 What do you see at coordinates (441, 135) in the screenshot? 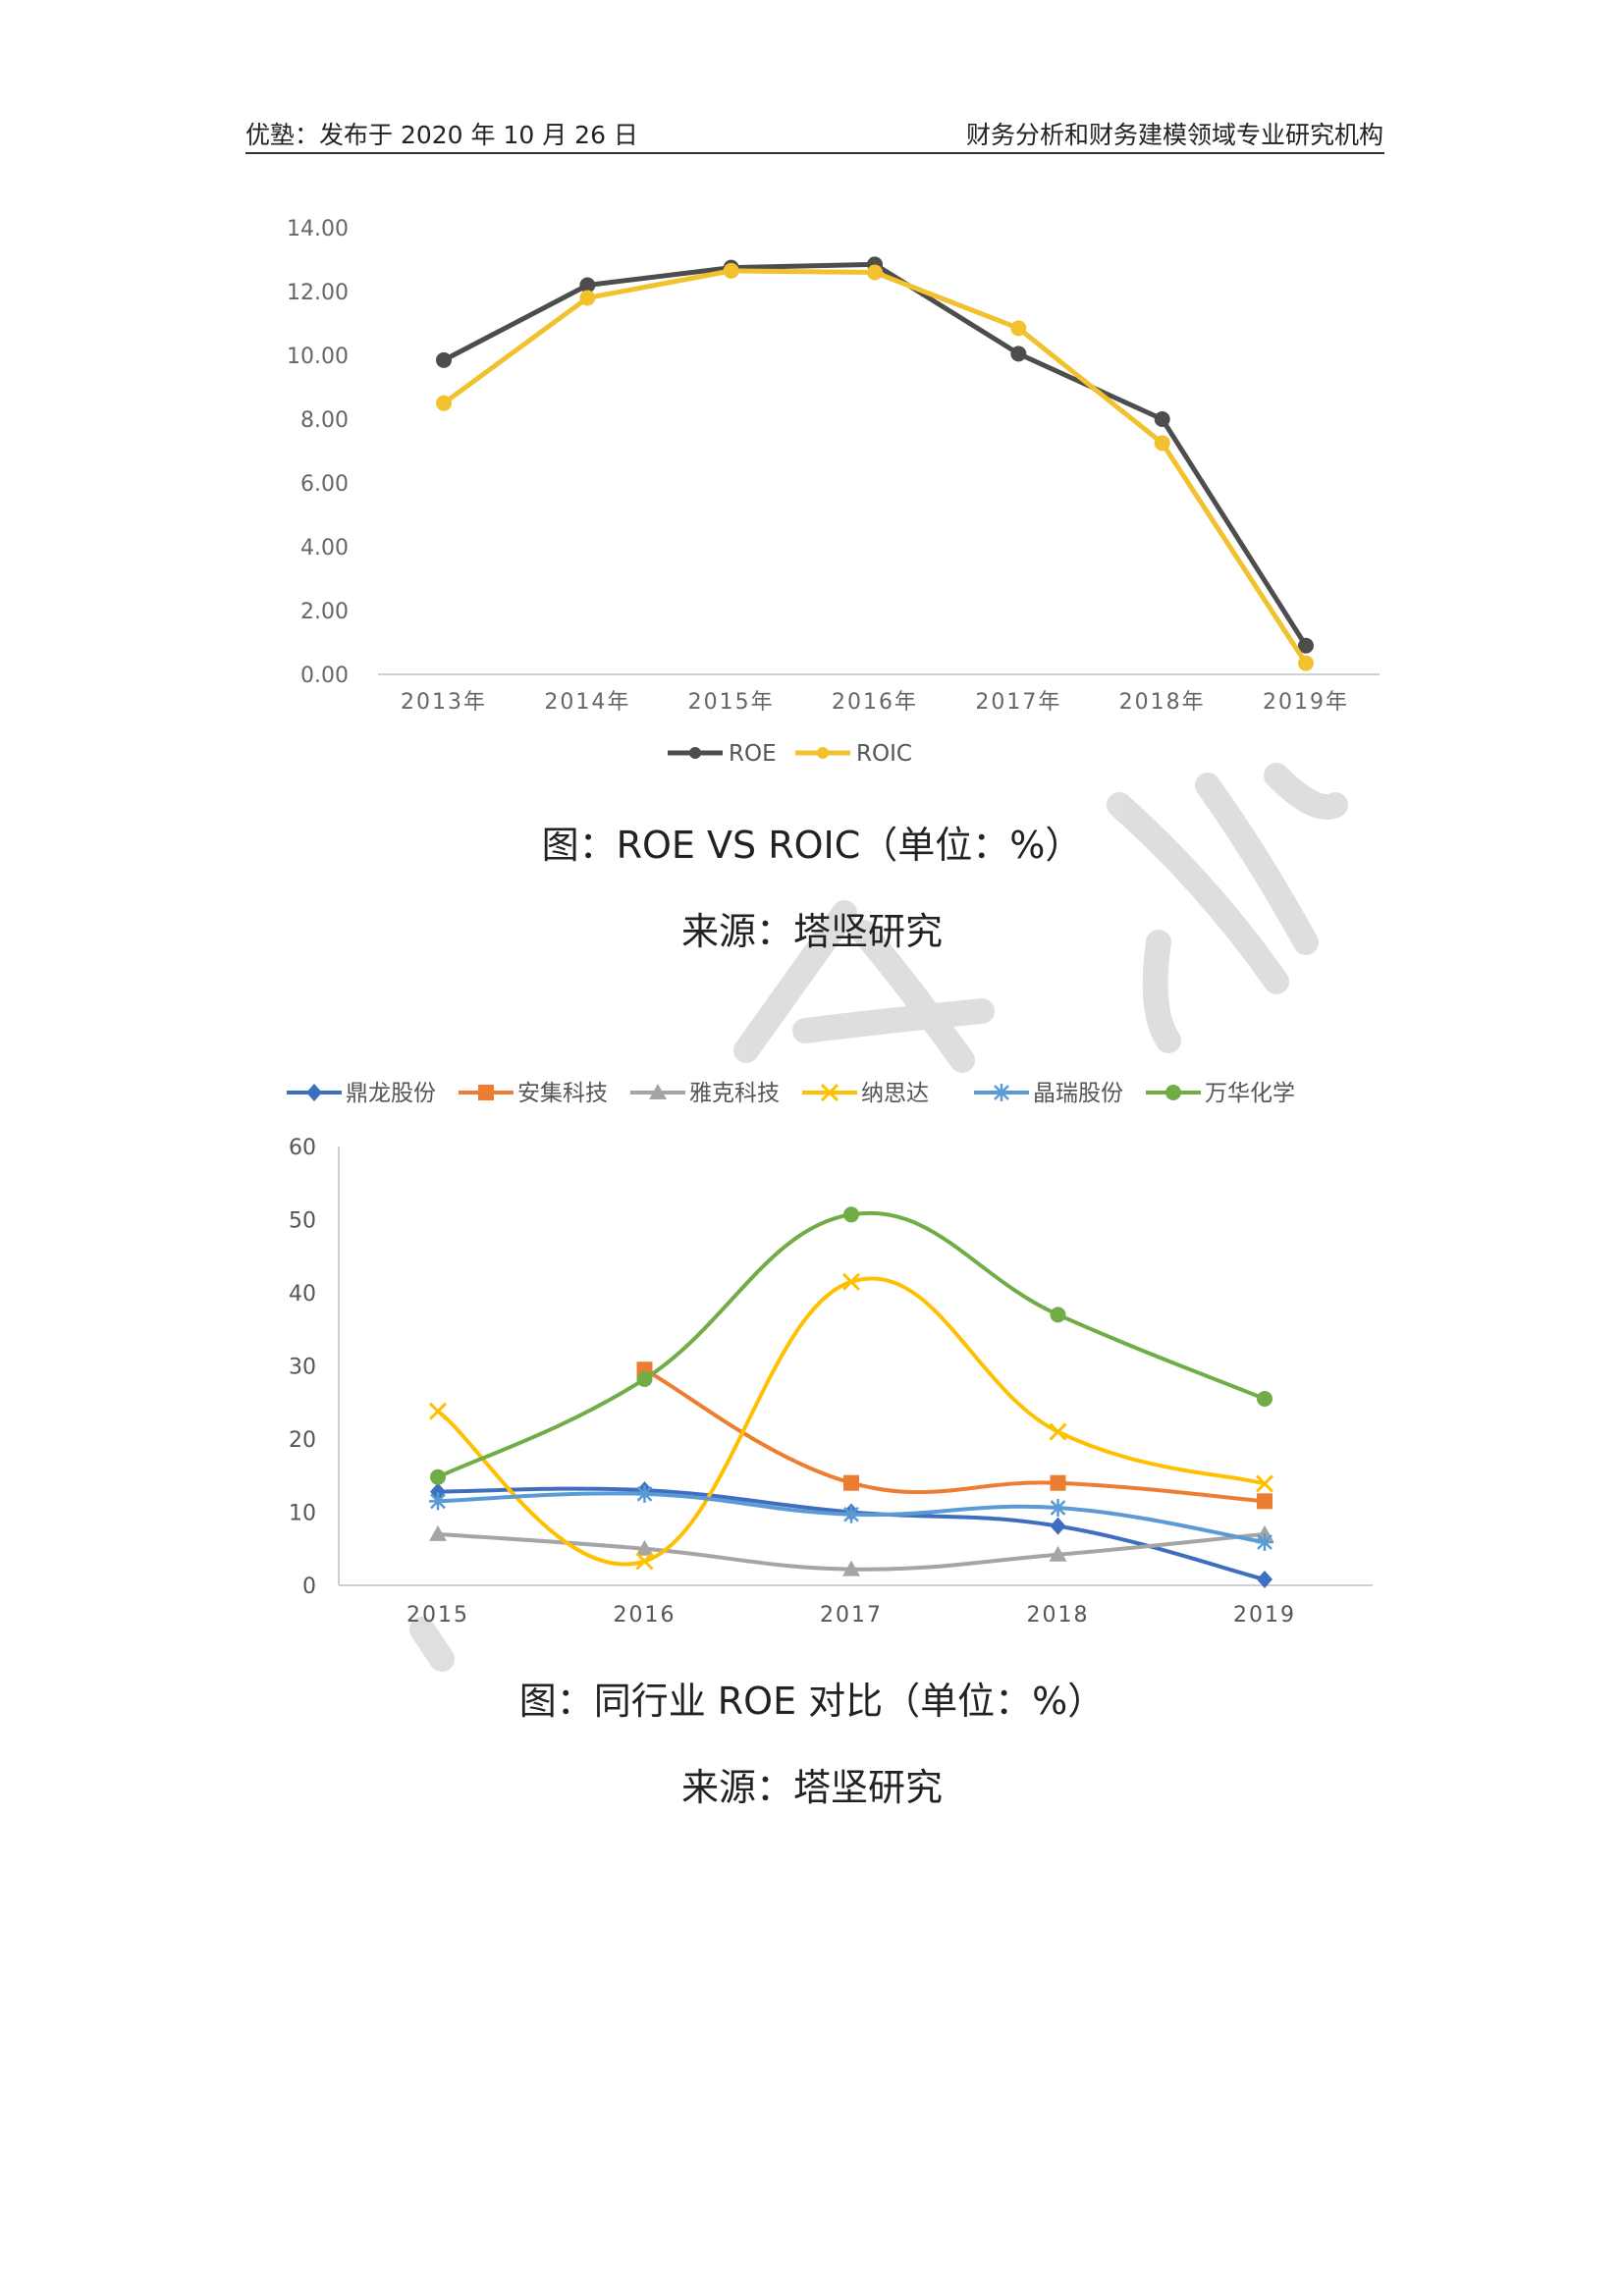
I see `header-left-text: 优塾：发布于 2020 年 10 月 26 日` at bounding box center [441, 135].